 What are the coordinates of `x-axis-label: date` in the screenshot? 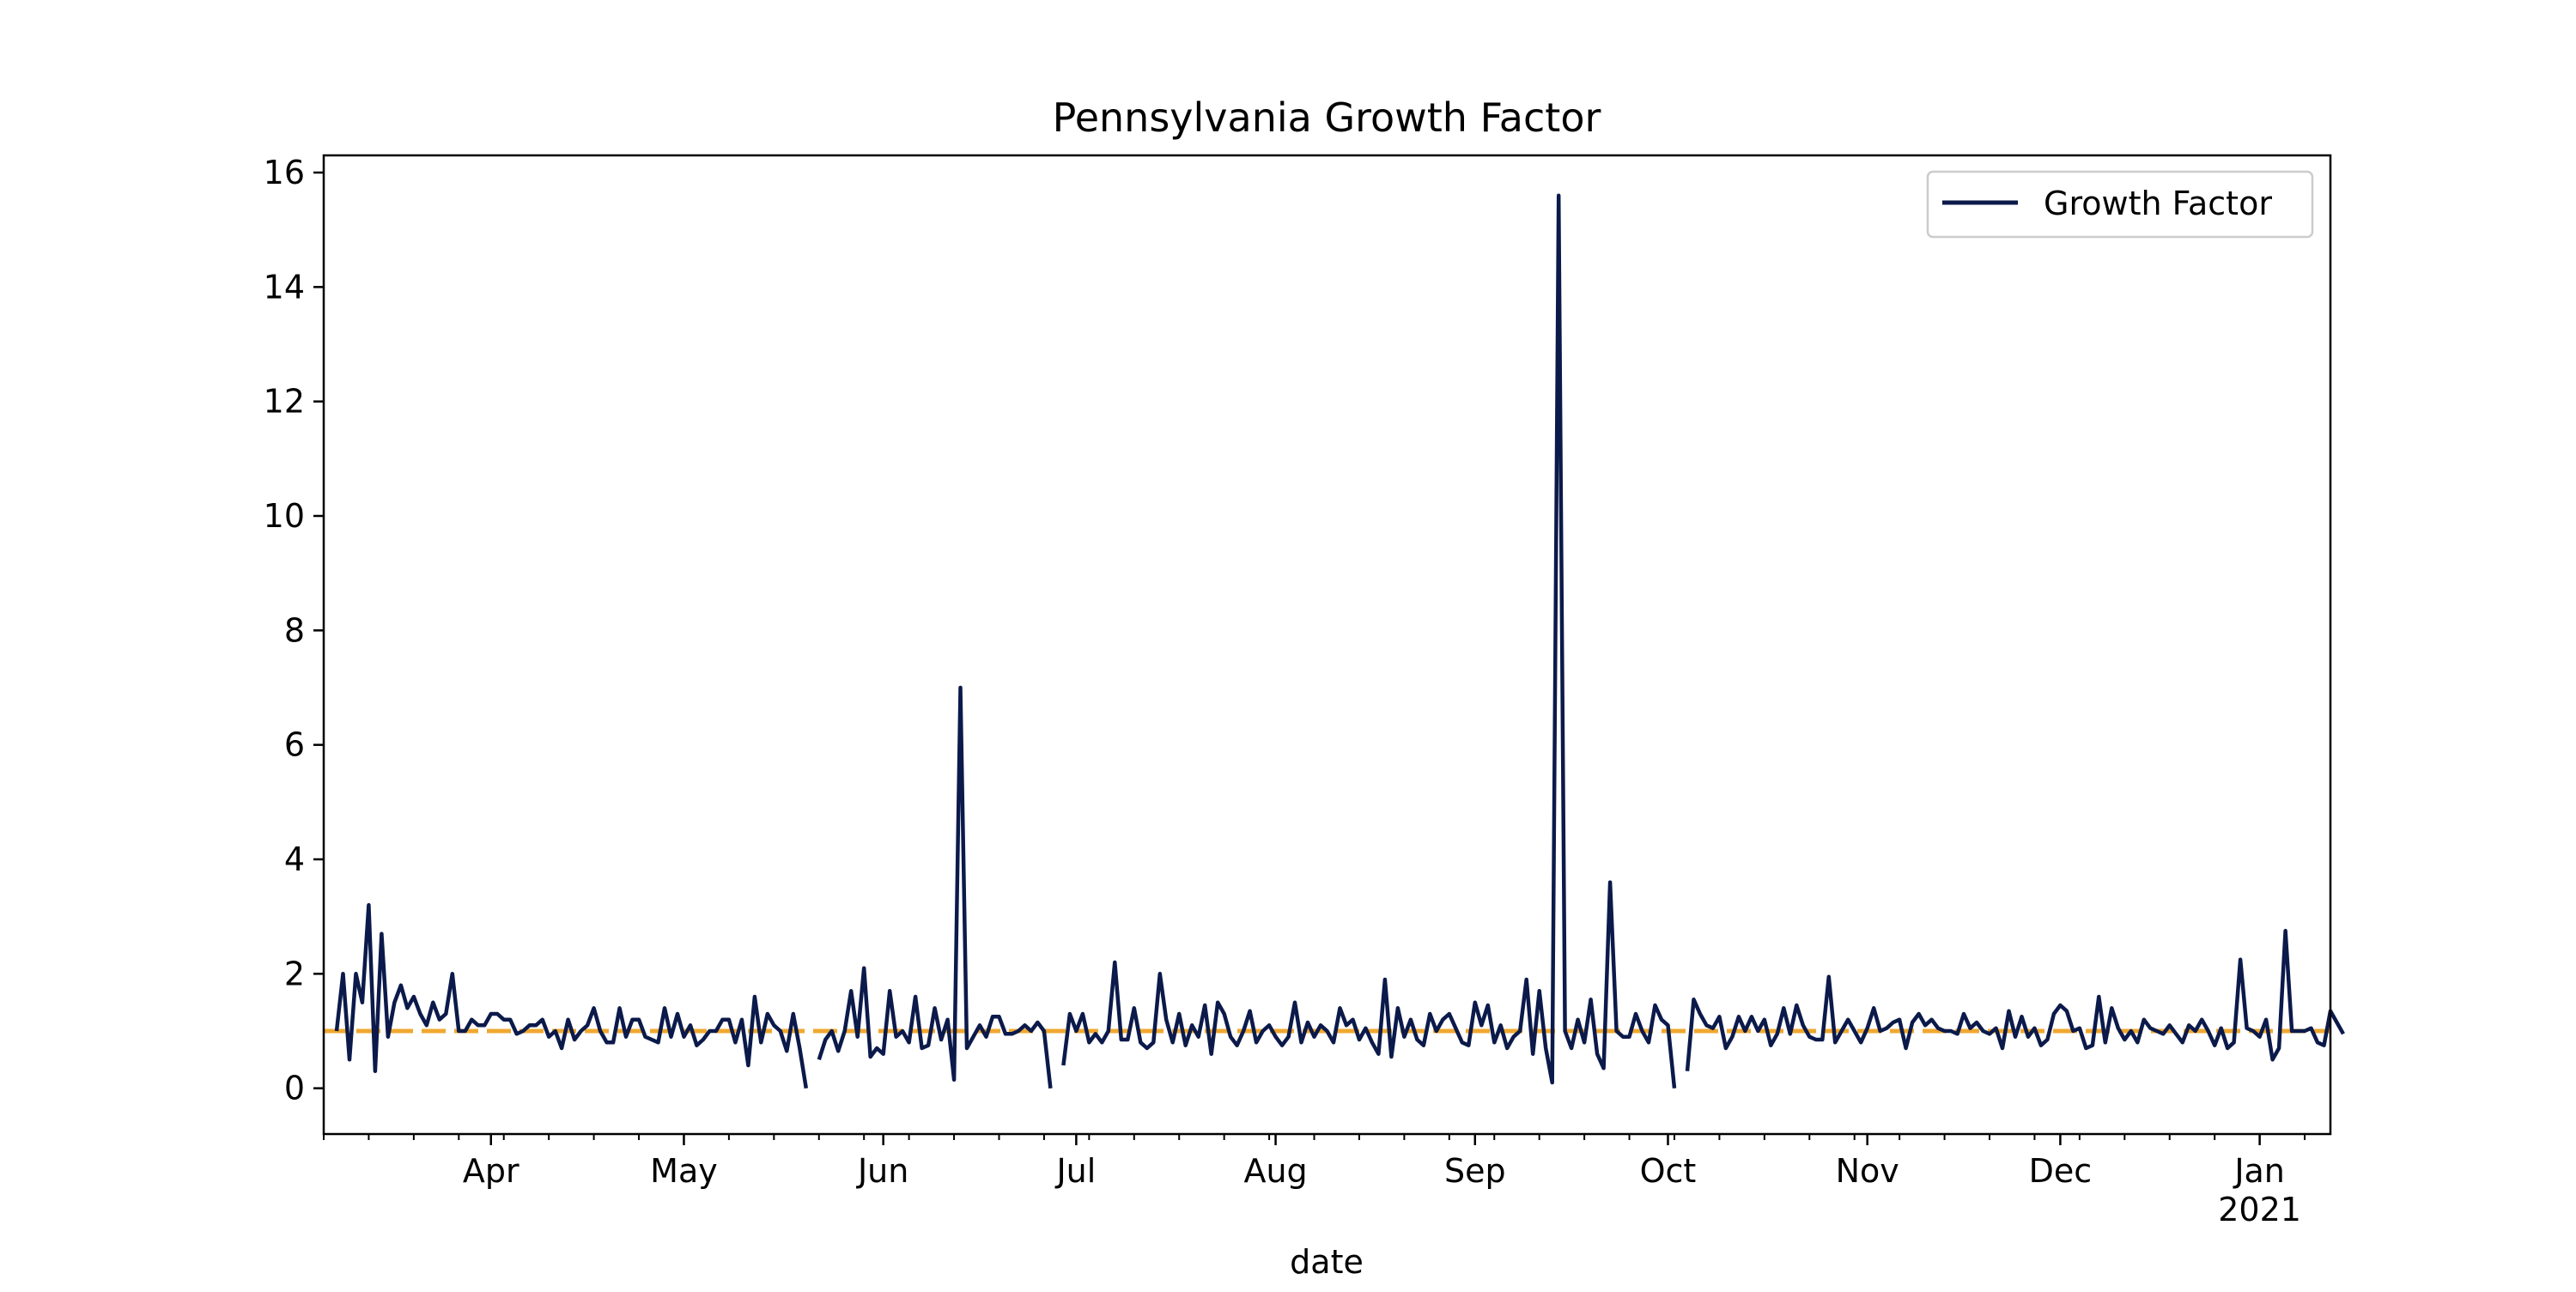 It's located at (1327, 1262).